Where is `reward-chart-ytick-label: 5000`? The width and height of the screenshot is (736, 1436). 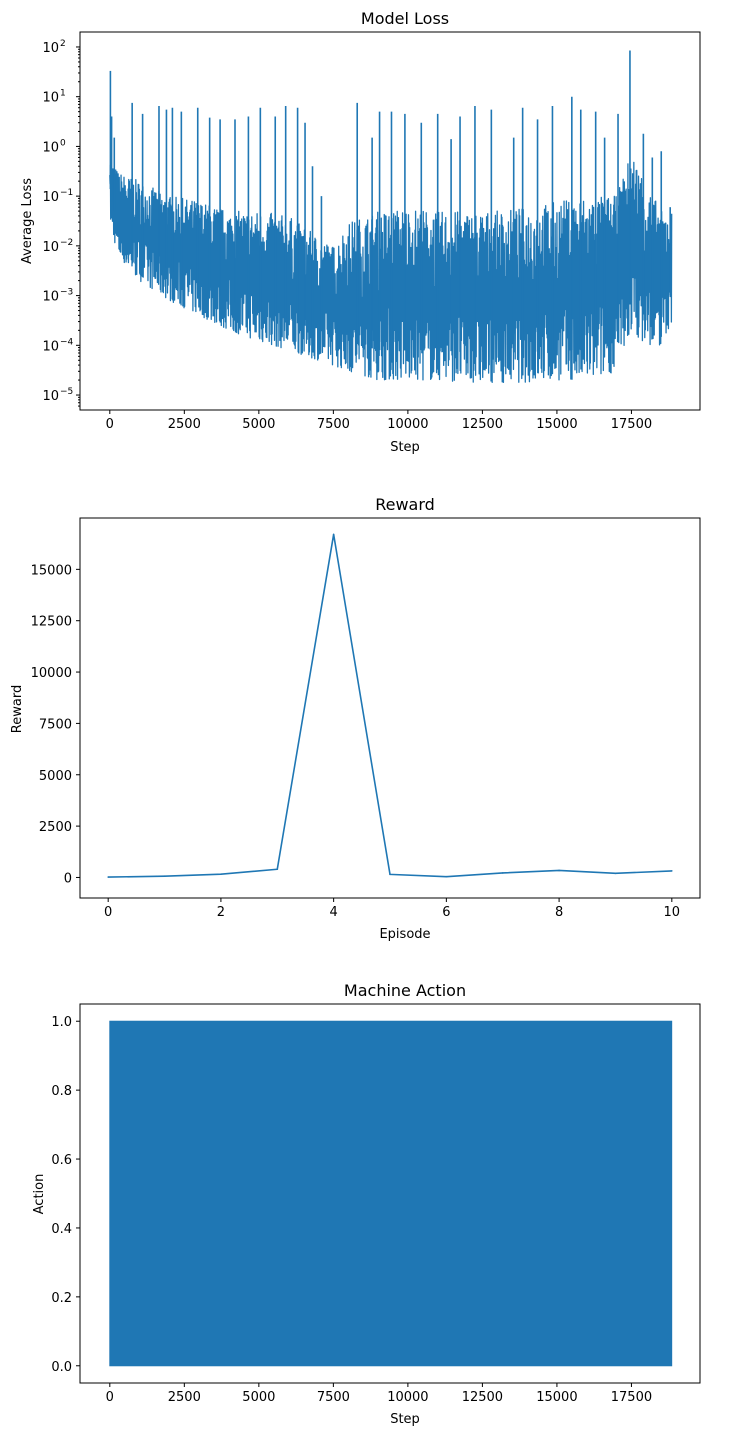 reward-chart-ytick-label: 5000 is located at coordinates (55, 776).